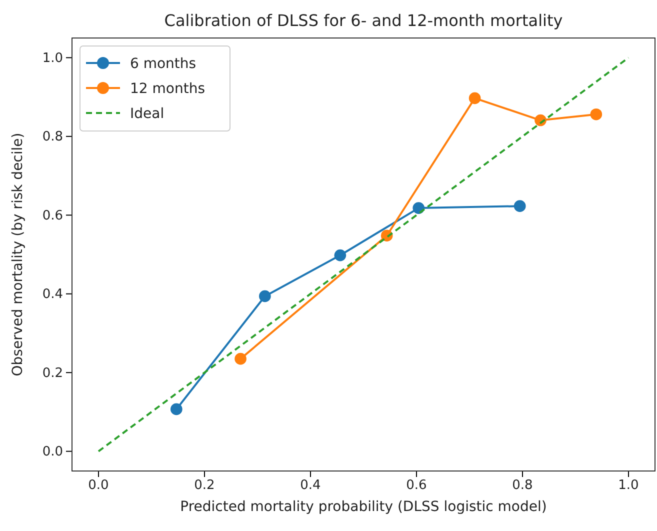 This screenshot has height=531, width=657. I want to click on y-axis-title: Observed mortality (by risk decile), so click(18, 254).